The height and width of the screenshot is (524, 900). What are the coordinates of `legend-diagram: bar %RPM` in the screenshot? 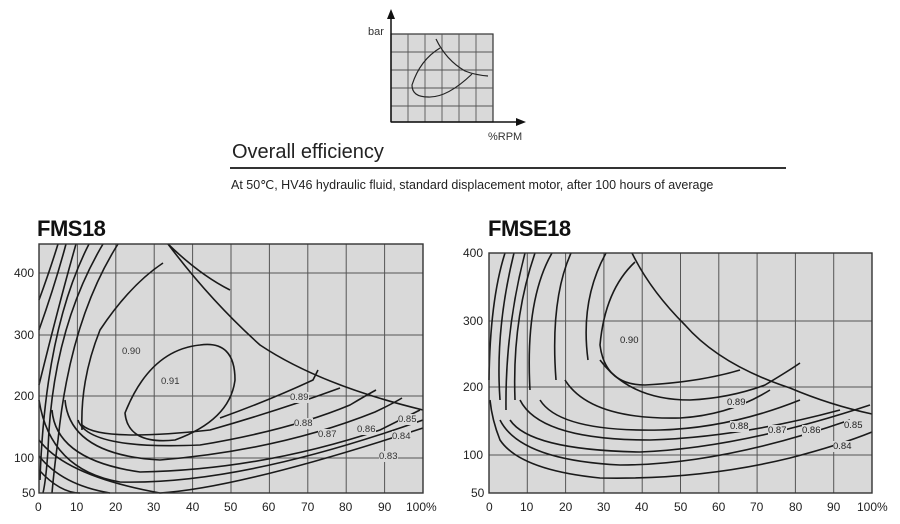 It's located at (450, 72).